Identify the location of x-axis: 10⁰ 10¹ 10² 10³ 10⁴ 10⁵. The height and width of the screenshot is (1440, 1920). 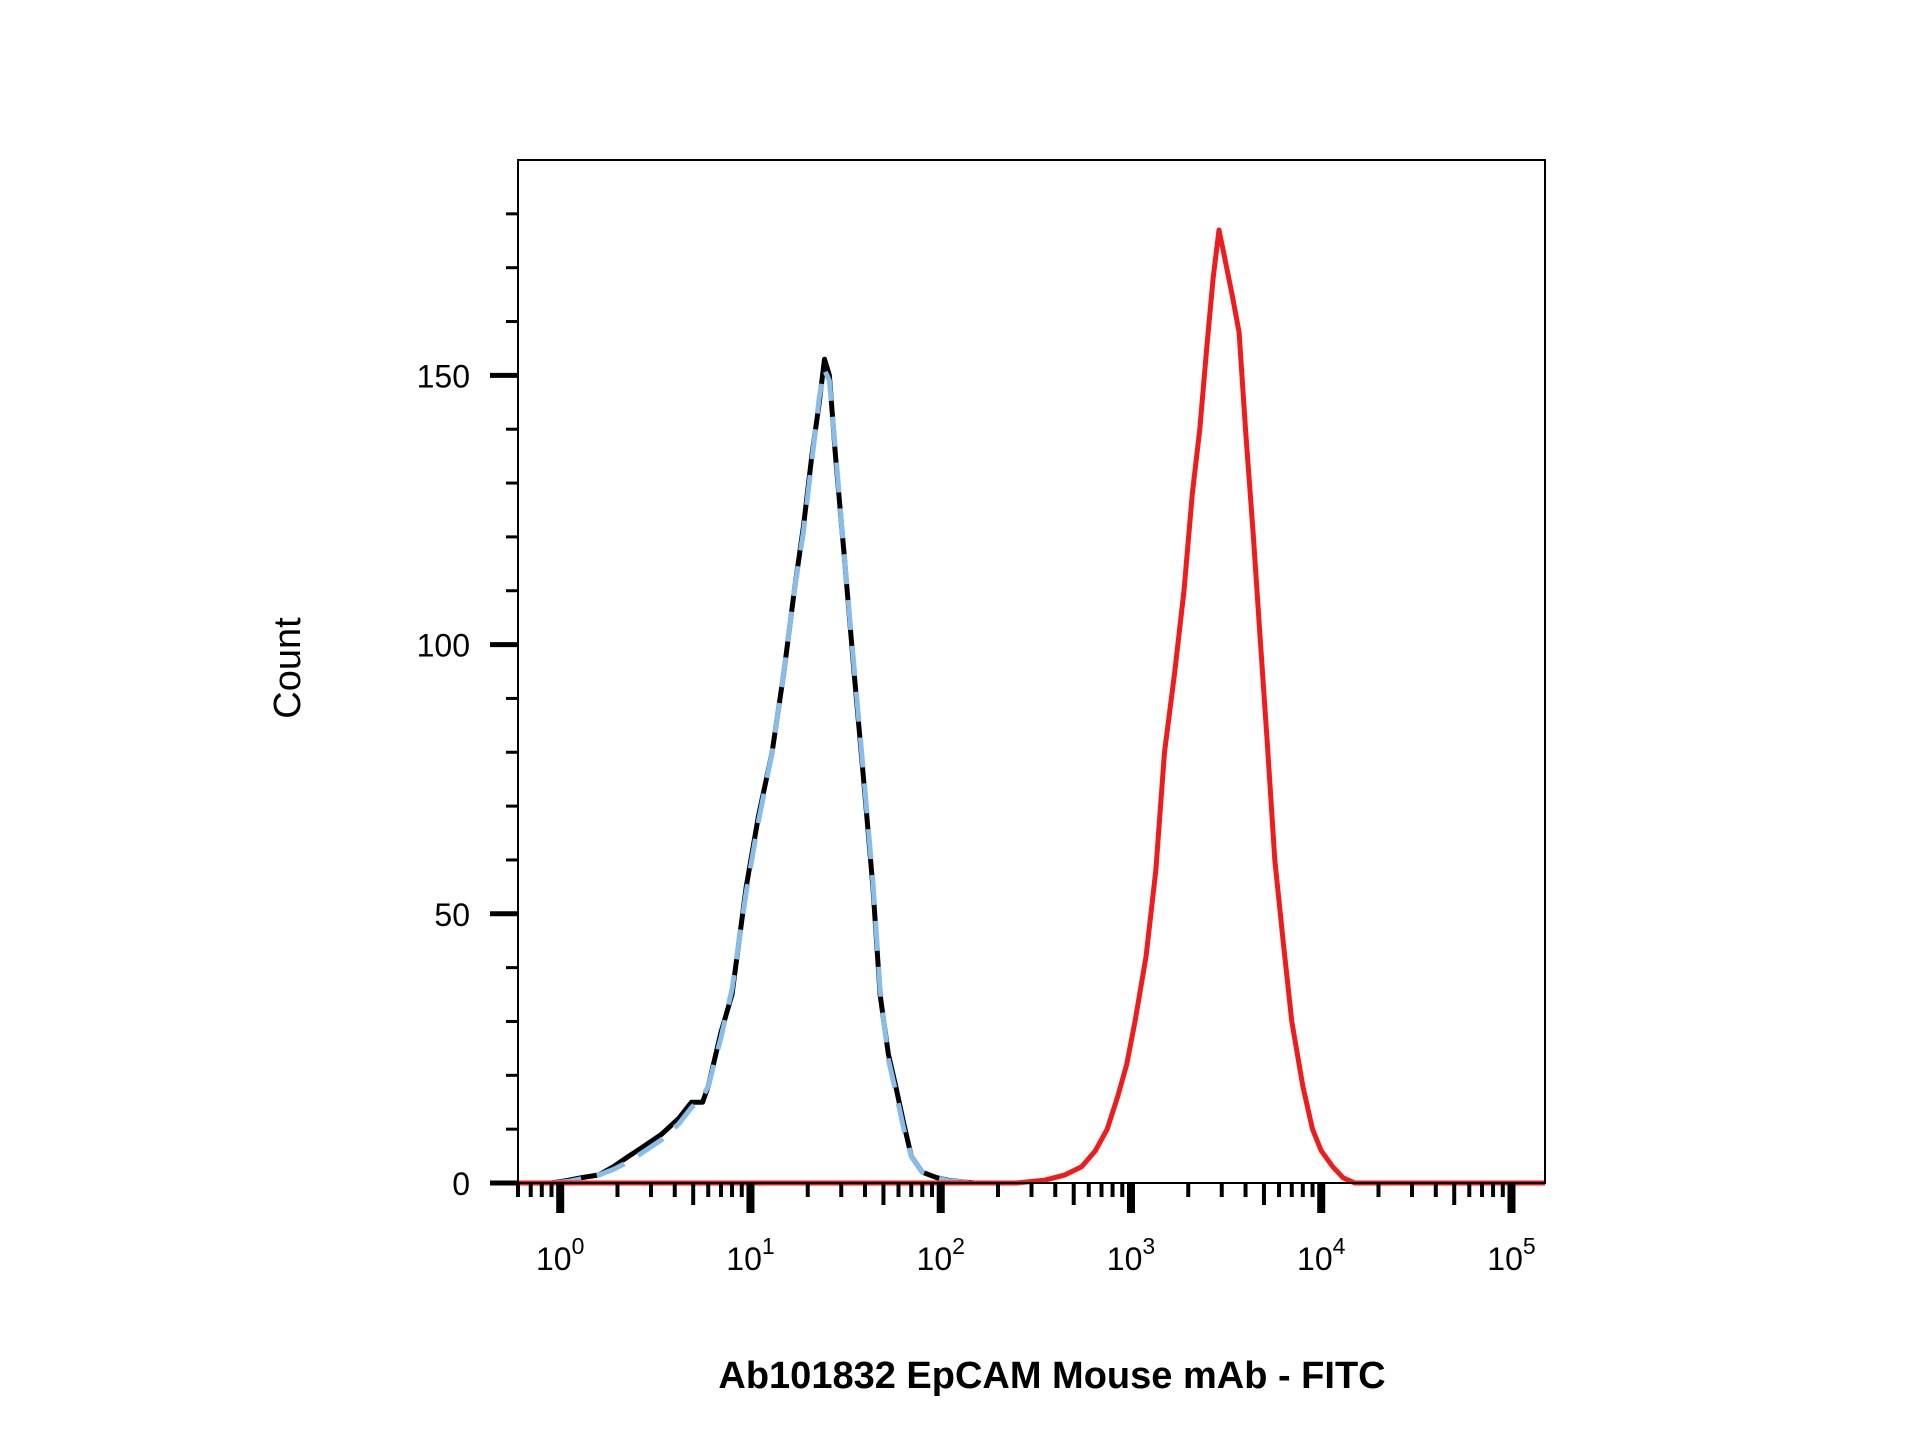
(1026, 1230).